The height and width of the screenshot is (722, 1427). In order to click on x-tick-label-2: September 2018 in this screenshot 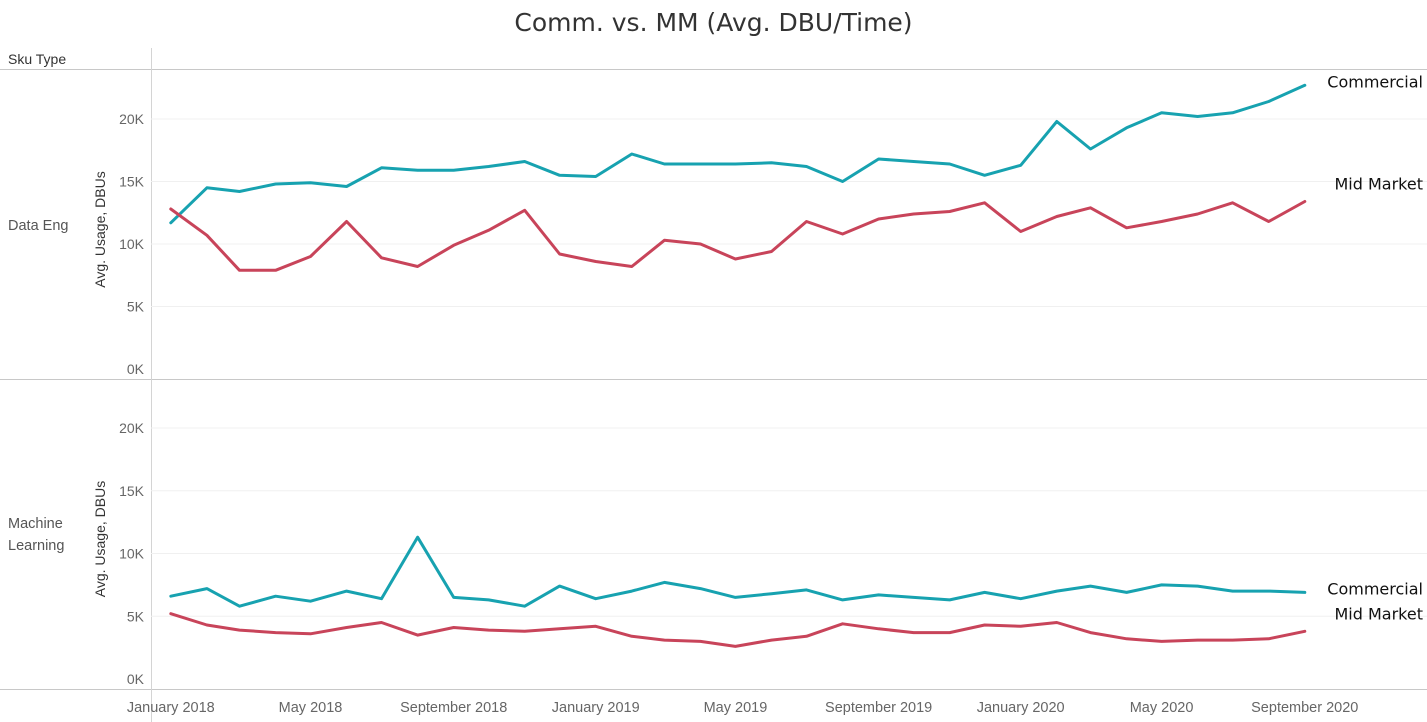, I will do `click(453, 708)`.